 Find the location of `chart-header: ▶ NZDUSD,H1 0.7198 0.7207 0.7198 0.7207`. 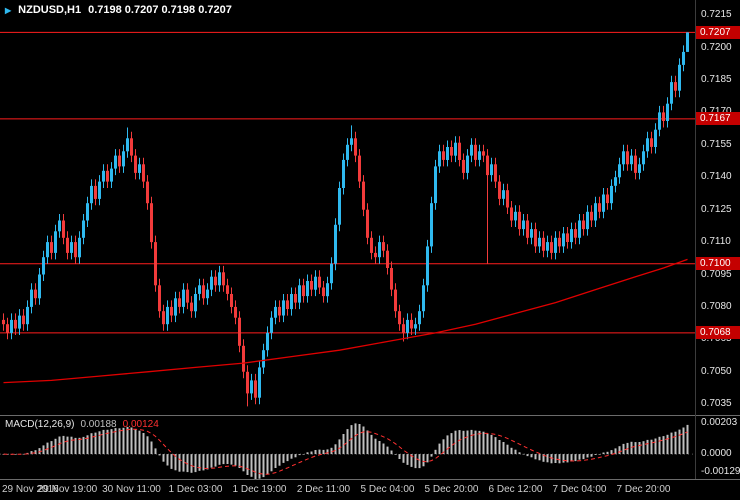

chart-header: ▶ NZDUSD,H1 0.7198 0.7207 0.7198 0.7207 is located at coordinates (118, 10).